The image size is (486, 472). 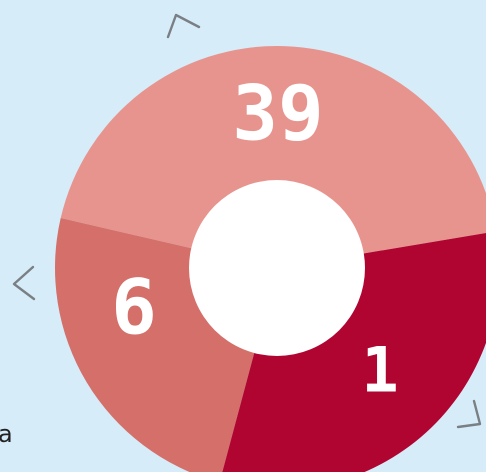 What do you see at coordinates (379, 370) in the screenshot?
I see `sector-number-bottom-right: 1` at bounding box center [379, 370].